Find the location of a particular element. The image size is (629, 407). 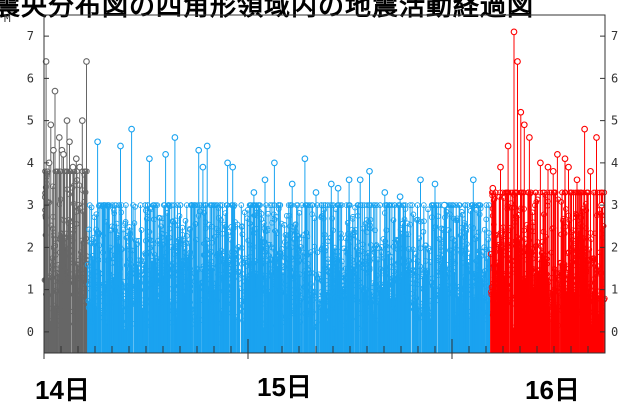

y-tick-label-left: 7 is located at coordinates (30, 36).